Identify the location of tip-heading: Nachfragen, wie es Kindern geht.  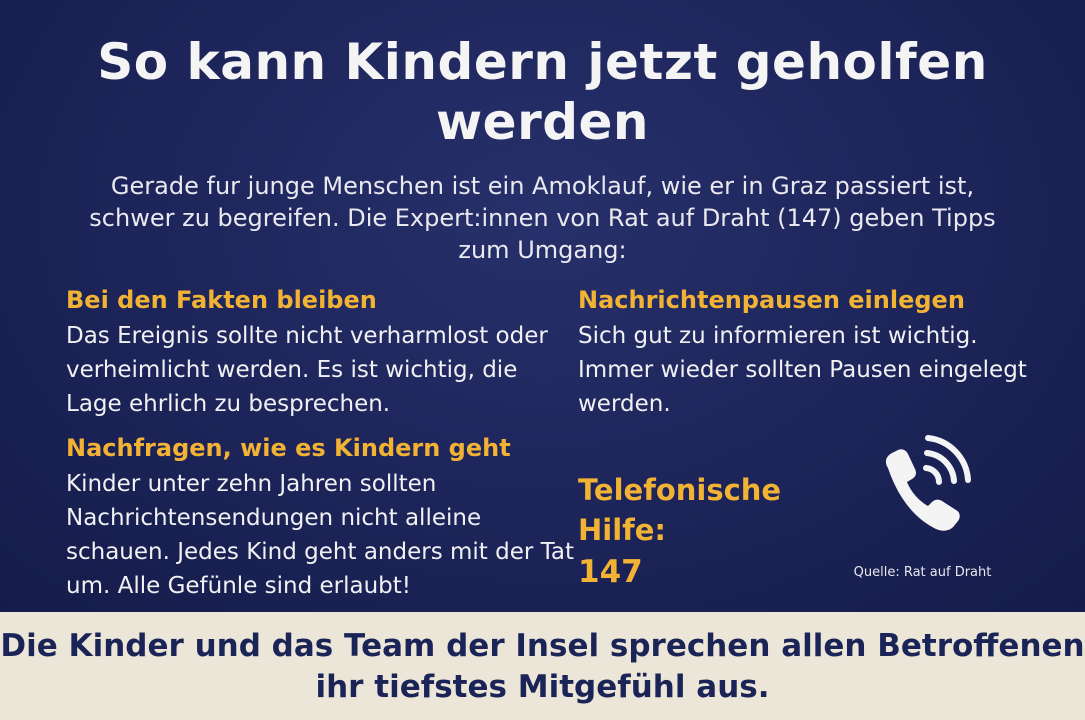
(288, 448).